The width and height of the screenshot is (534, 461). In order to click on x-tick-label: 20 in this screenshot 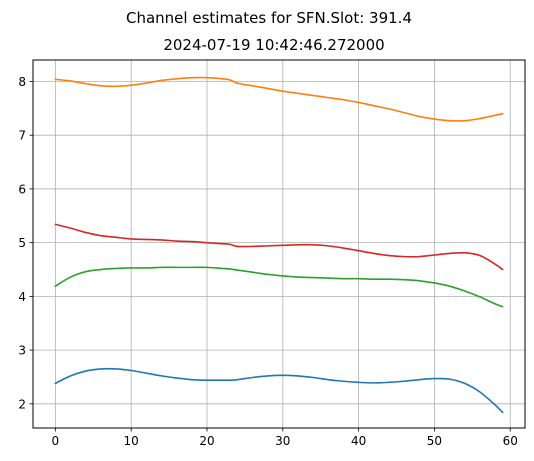, I will do `click(206, 441)`.